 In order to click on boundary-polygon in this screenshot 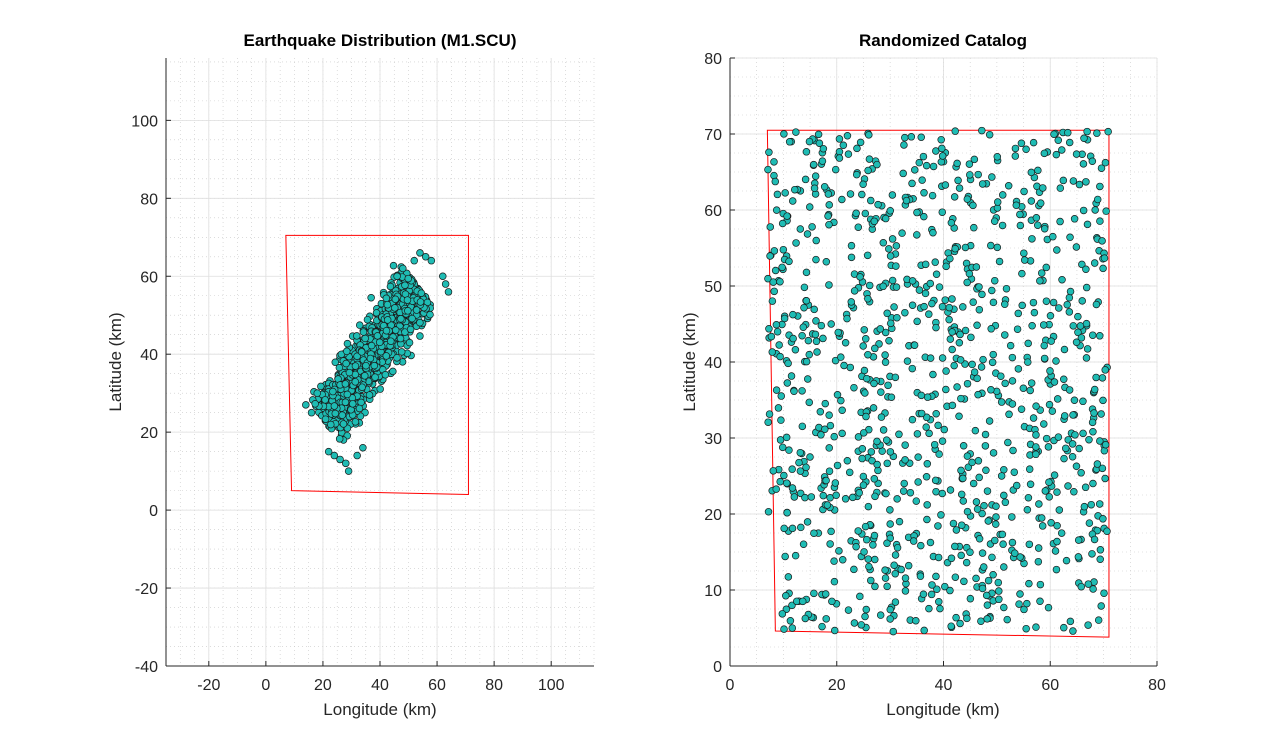, I will do `click(377, 365)`.